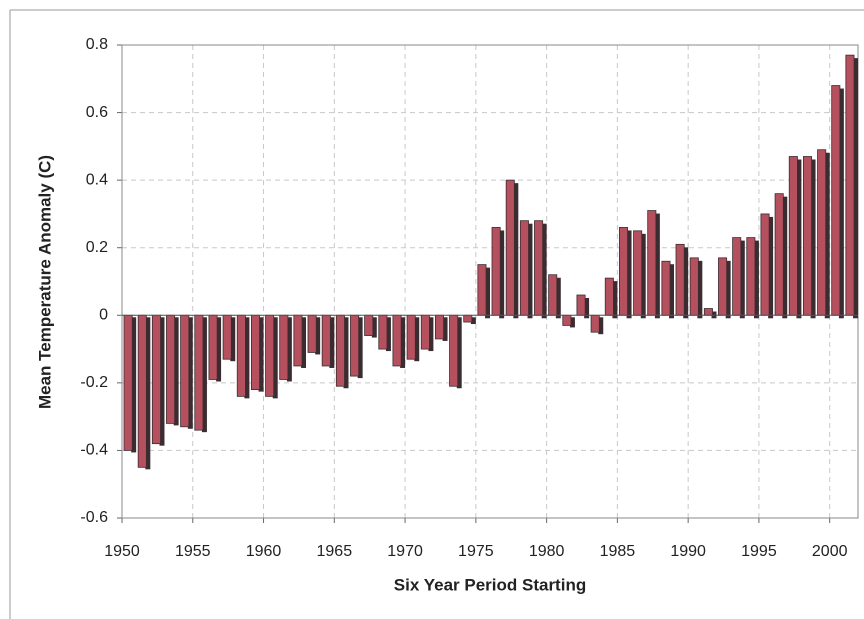  Describe the element at coordinates (490, 584) in the screenshot. I see `x-axis-title: Six Year Period Starting` at that location.